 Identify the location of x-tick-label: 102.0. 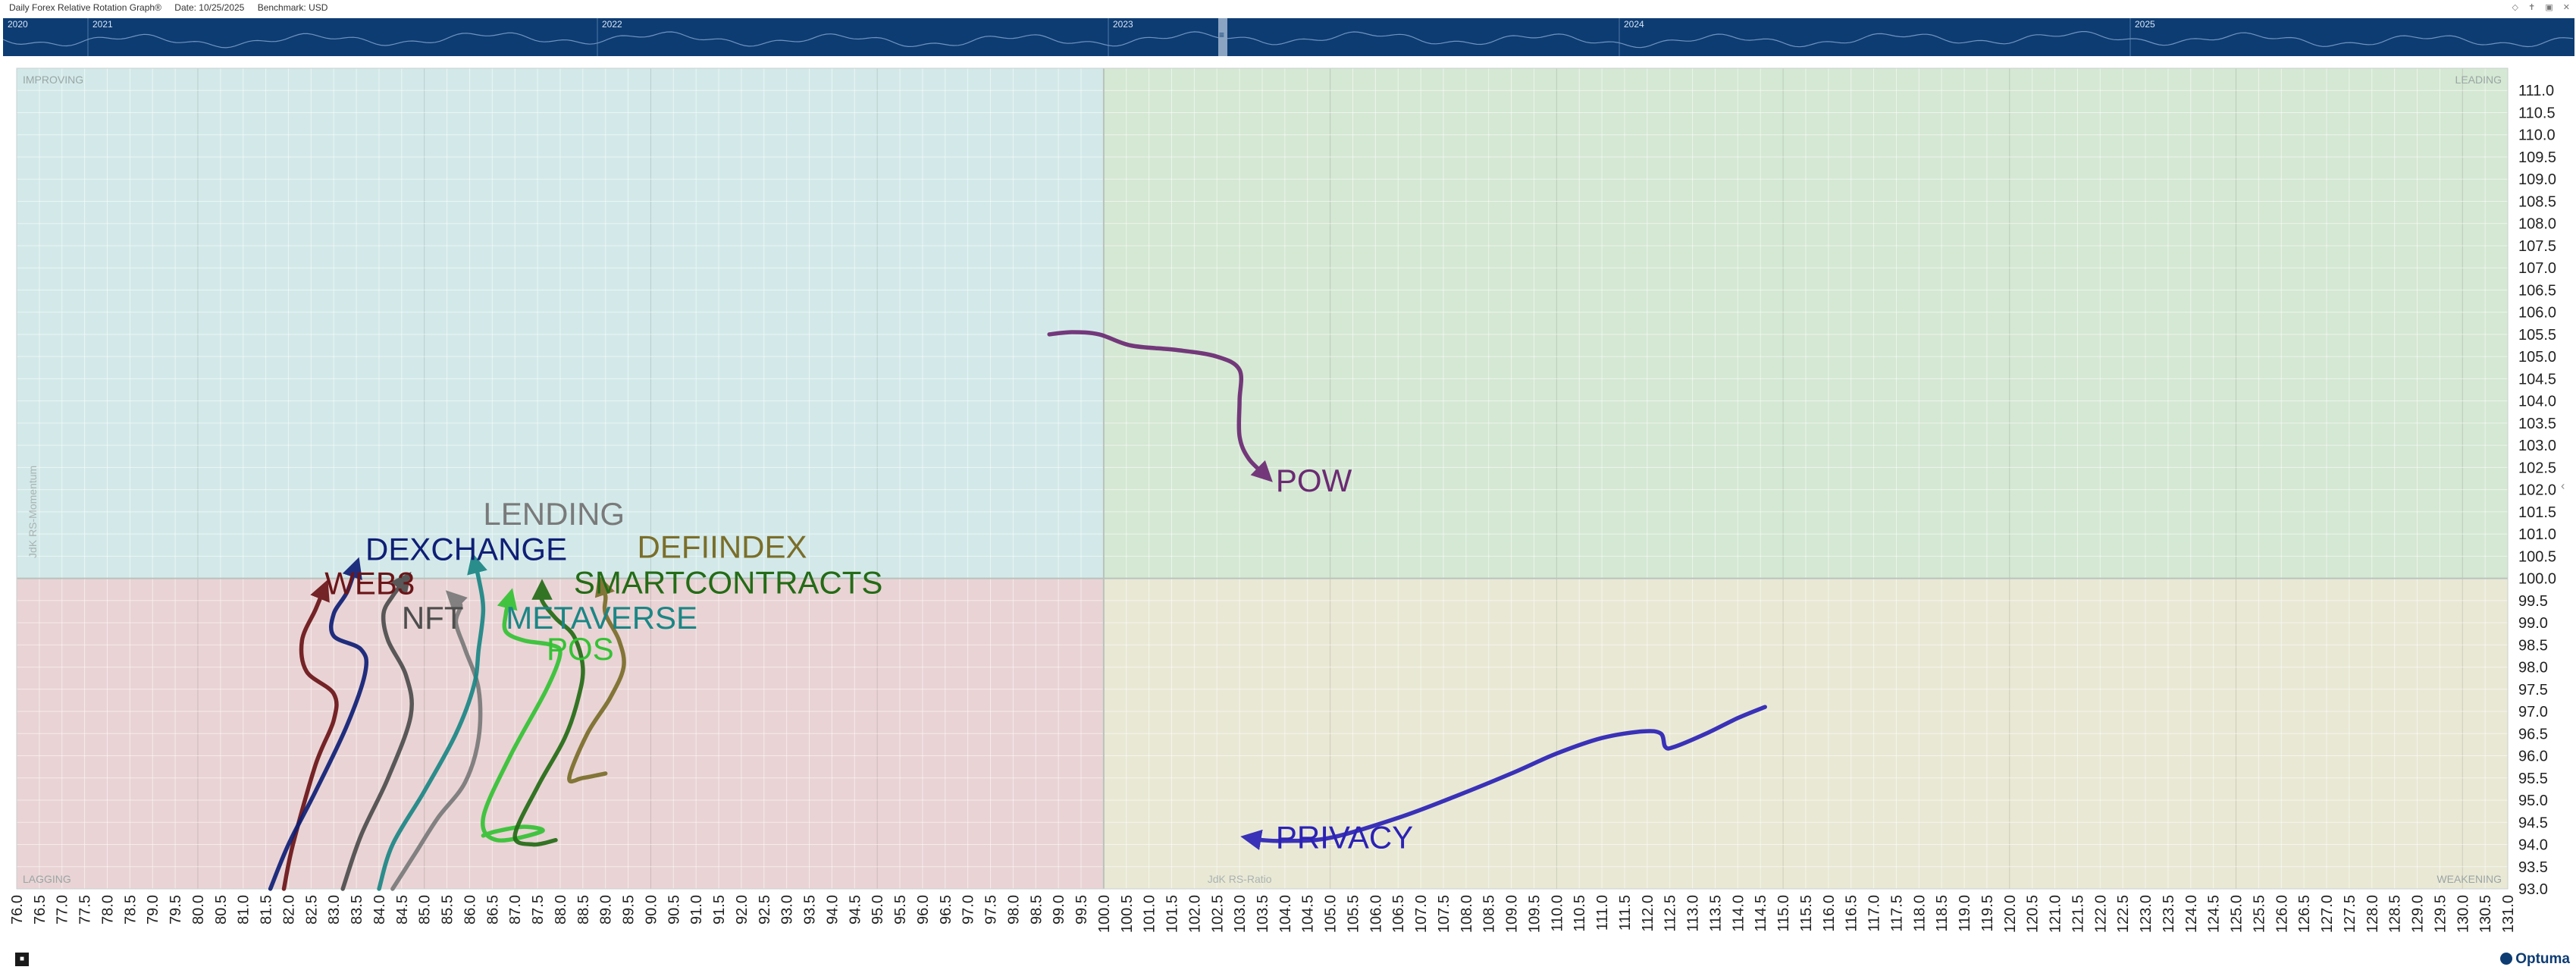
(1194, 914).